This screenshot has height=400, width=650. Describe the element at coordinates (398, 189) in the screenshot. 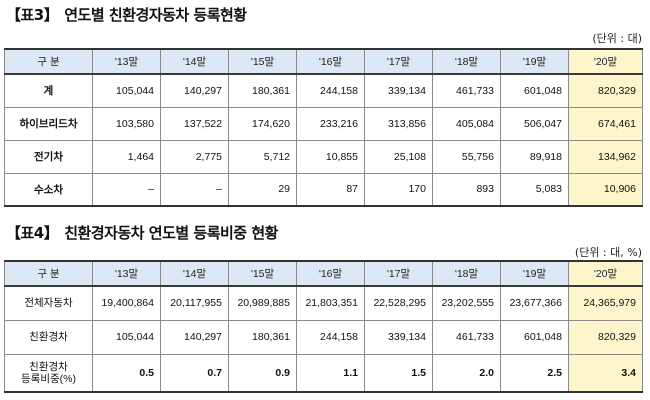

I see `cell: 170` at that location.